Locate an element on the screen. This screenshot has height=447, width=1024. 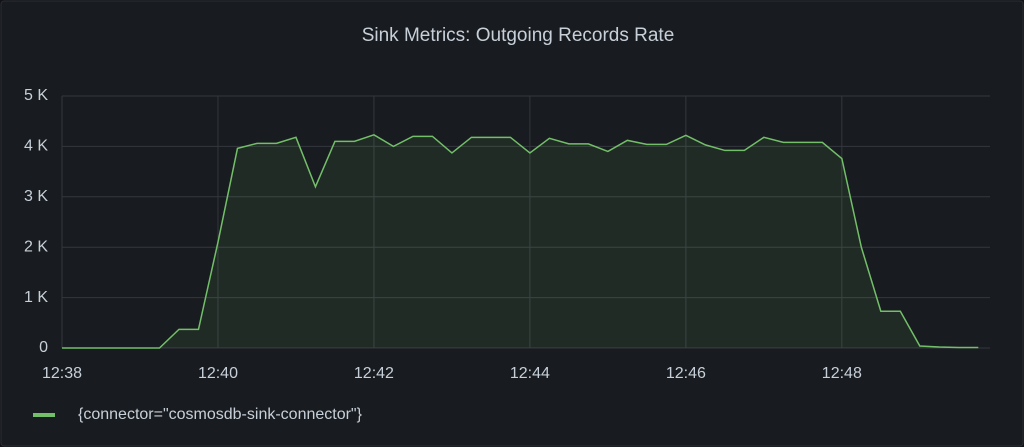
y-tick-label: 4 K is located at coordinates (36, 146).